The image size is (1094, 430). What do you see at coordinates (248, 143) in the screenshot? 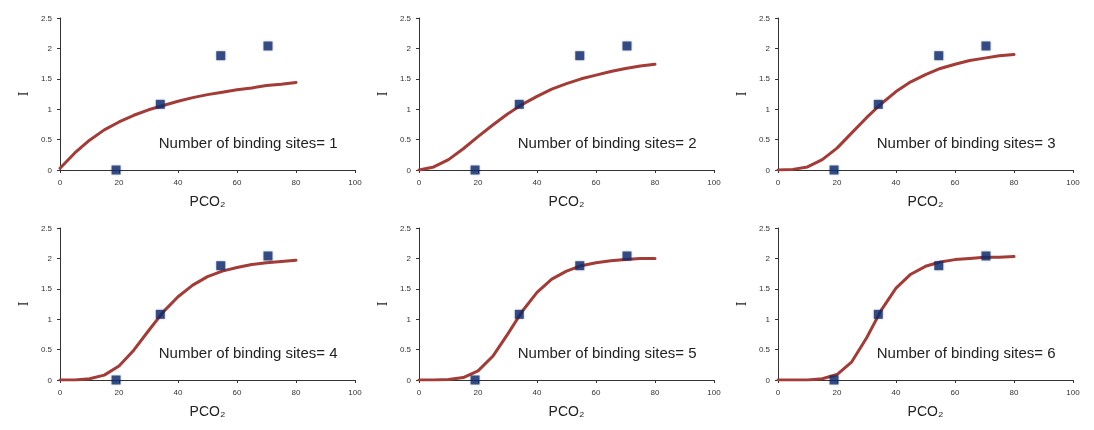
I see `annotation: Number of binding sites= 1` at bounding box center [248, 143].